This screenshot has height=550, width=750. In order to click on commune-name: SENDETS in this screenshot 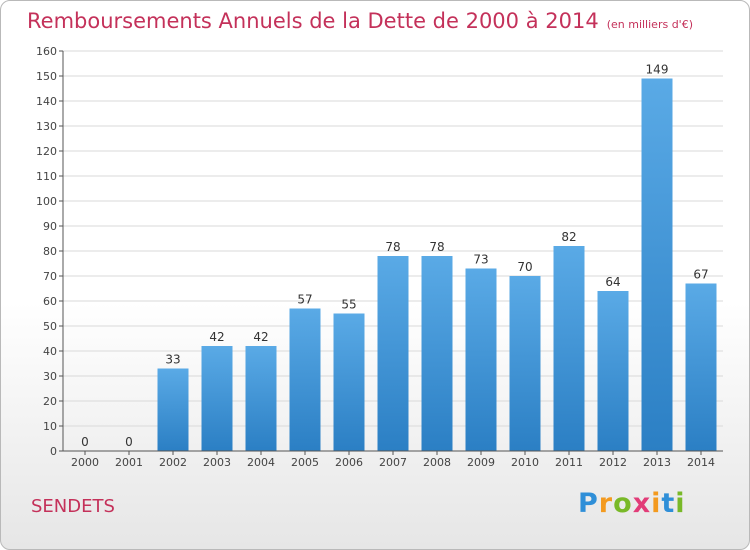, I will do `click(73, 506)`.